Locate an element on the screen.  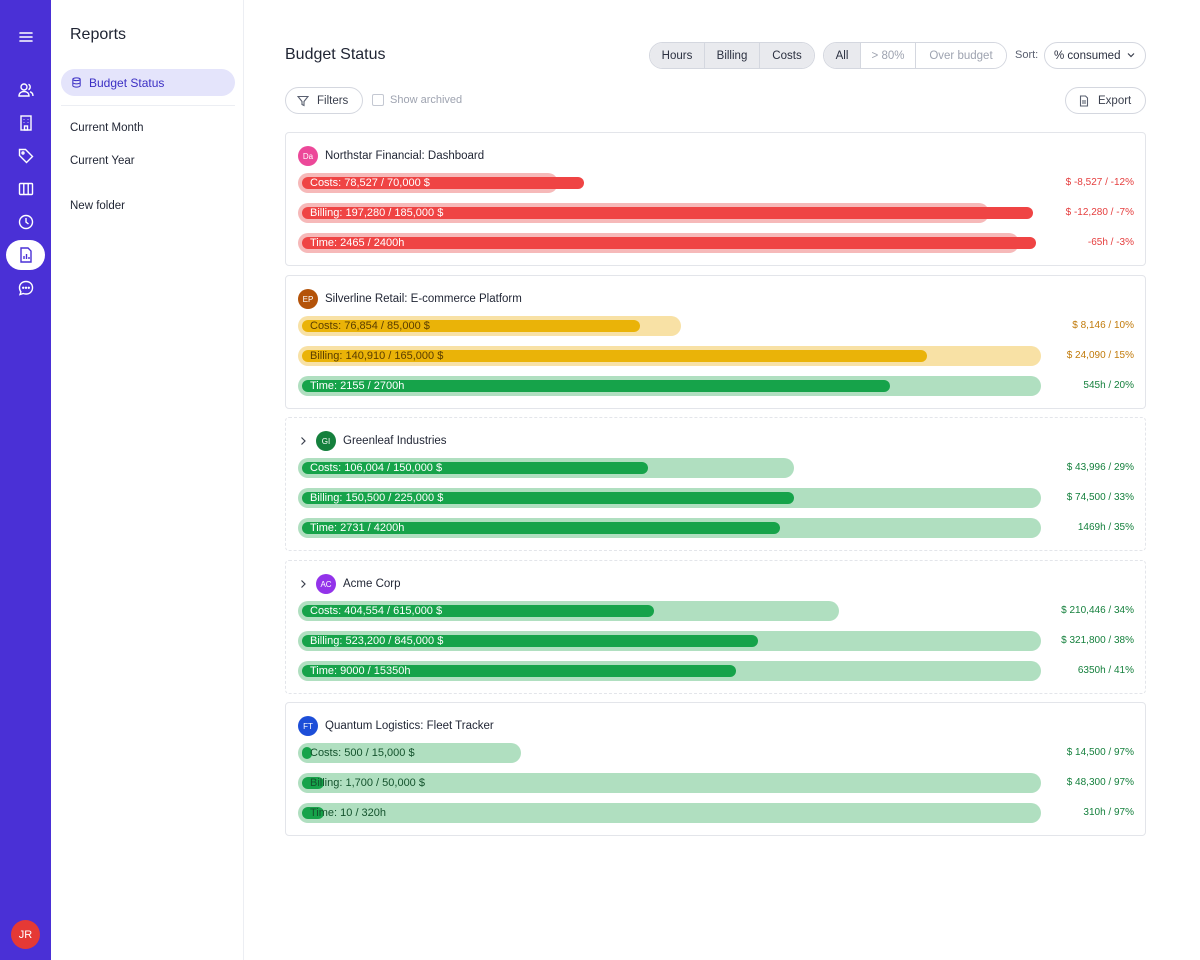
nav-reports is located at coordinates (25, 255).